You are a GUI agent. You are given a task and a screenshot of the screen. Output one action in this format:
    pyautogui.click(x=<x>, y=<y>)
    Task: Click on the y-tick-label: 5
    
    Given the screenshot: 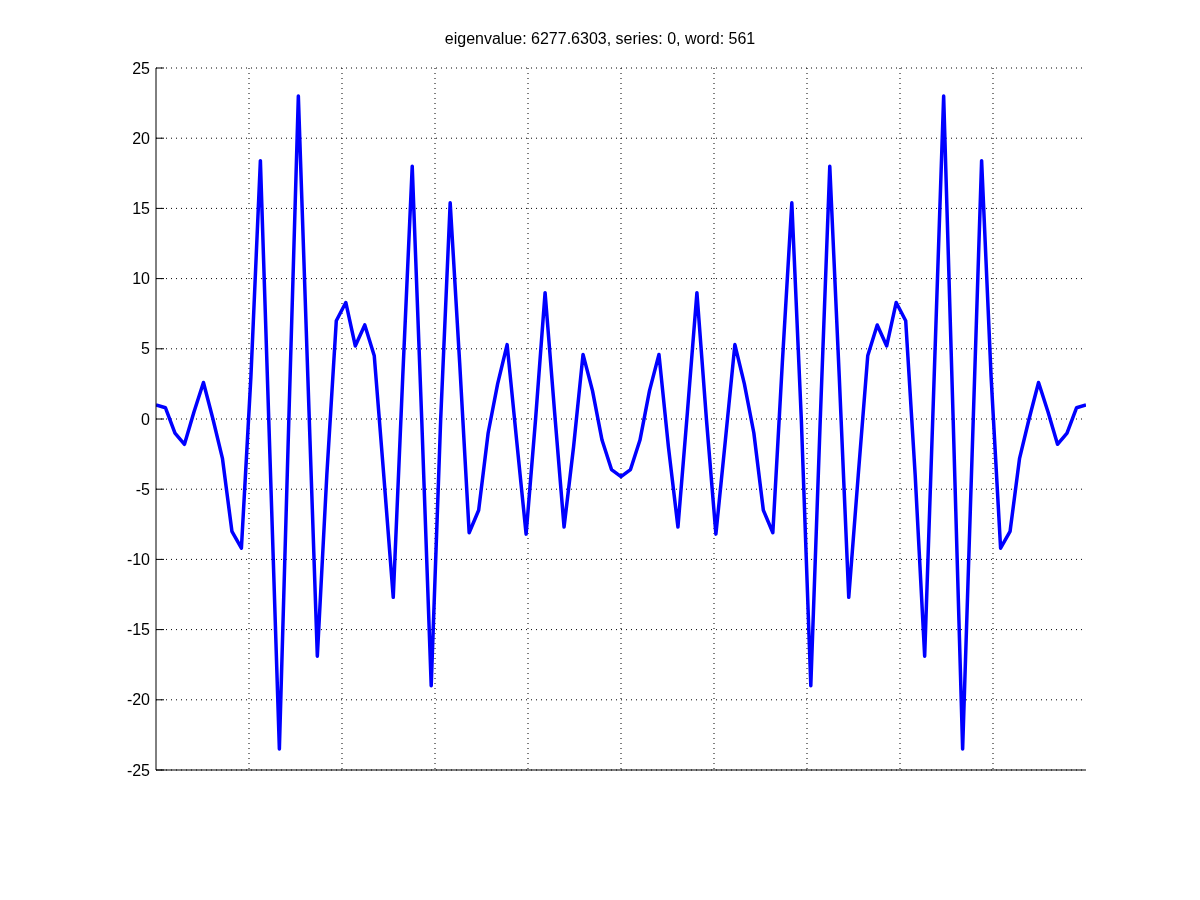 What is the action you would take?
    pyautogui.click(x=146, y=349)
    